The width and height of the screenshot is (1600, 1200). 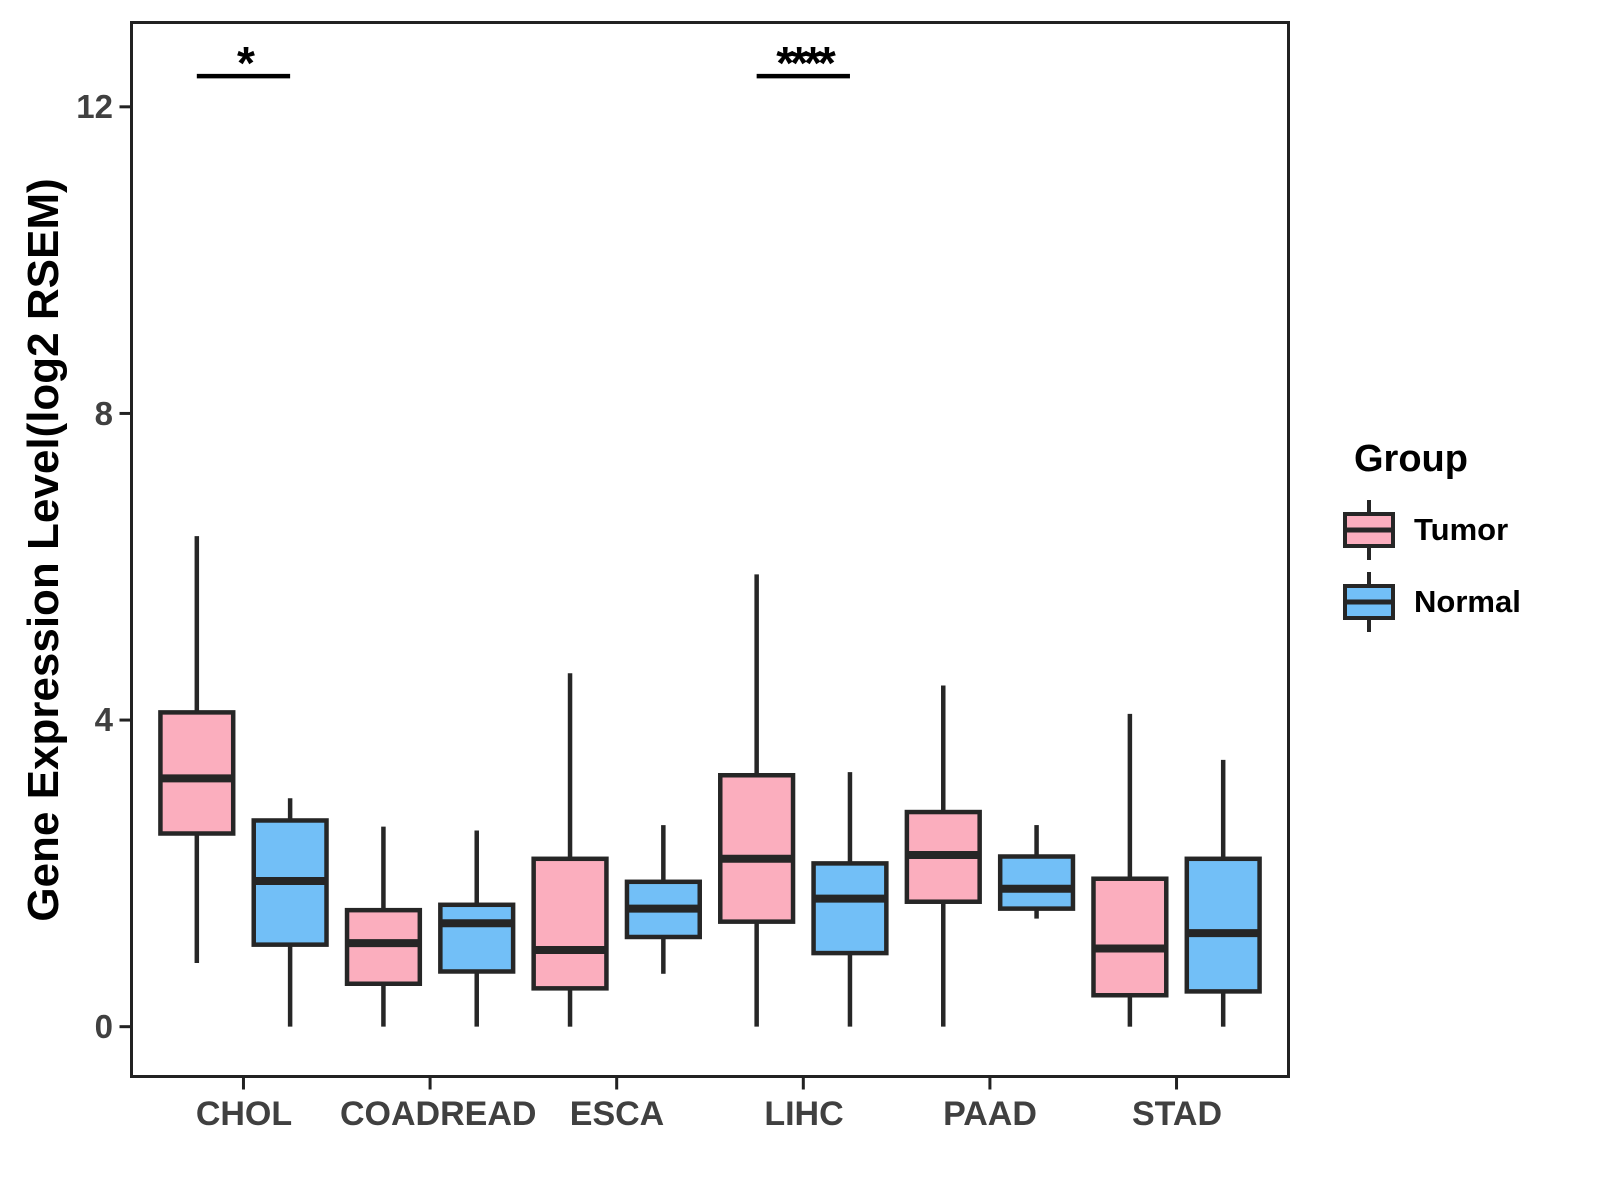 I want to click on y-tick-label-8: 8, so click(x=103, y=413).